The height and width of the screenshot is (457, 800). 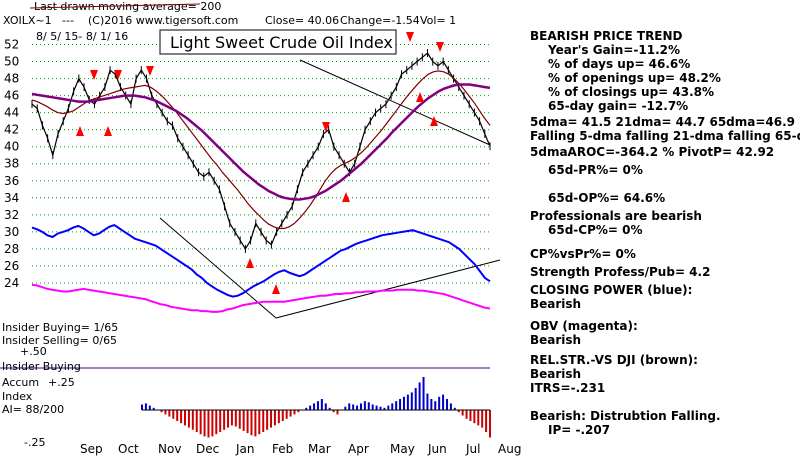 What do you see at coordinates (207, 449) in the screenshot?
I see `x-tick-label: Dec` at bounding box center [207, 449].